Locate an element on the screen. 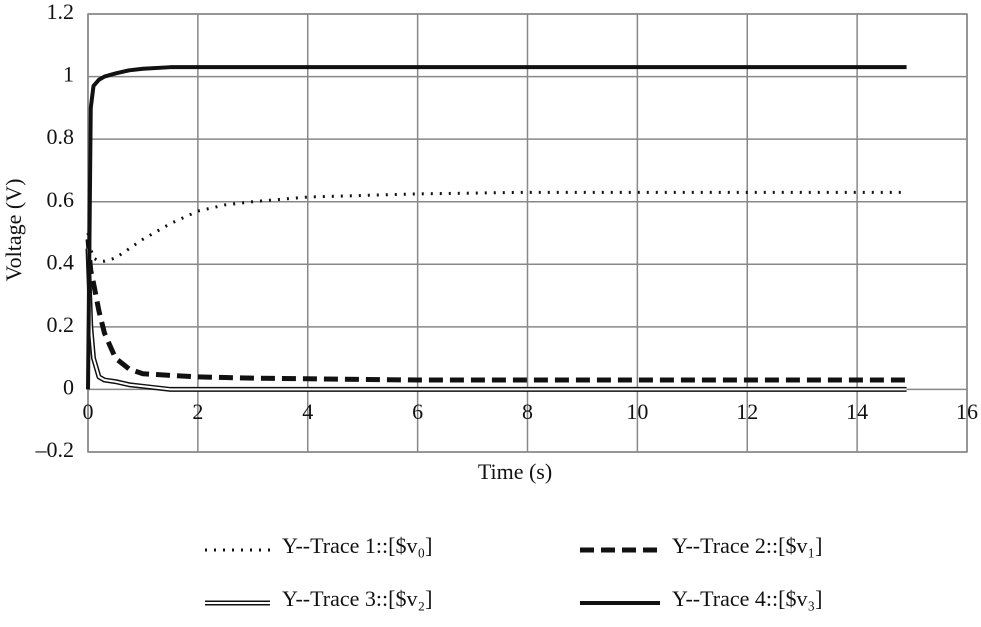  legend-label: Y--Trace 4::[$v₃] is located at coordinates (747, 598).